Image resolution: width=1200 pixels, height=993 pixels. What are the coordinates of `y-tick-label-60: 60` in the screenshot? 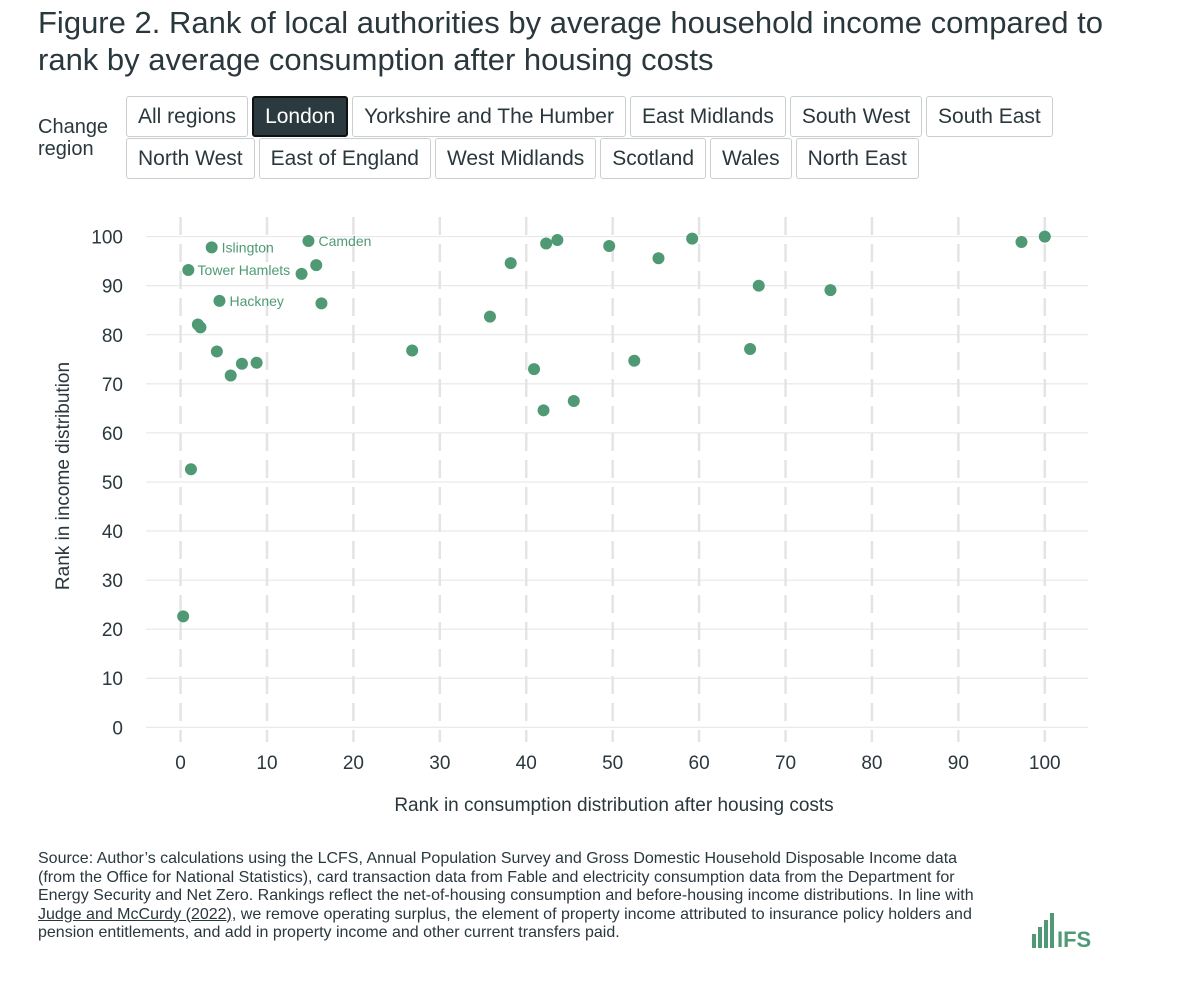 It's located at (112, 434).